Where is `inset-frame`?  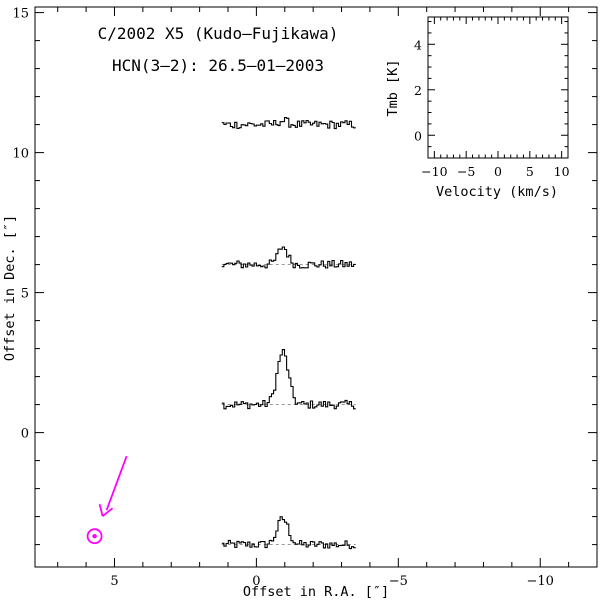
inset-frame is located at coordinates (498, 87).